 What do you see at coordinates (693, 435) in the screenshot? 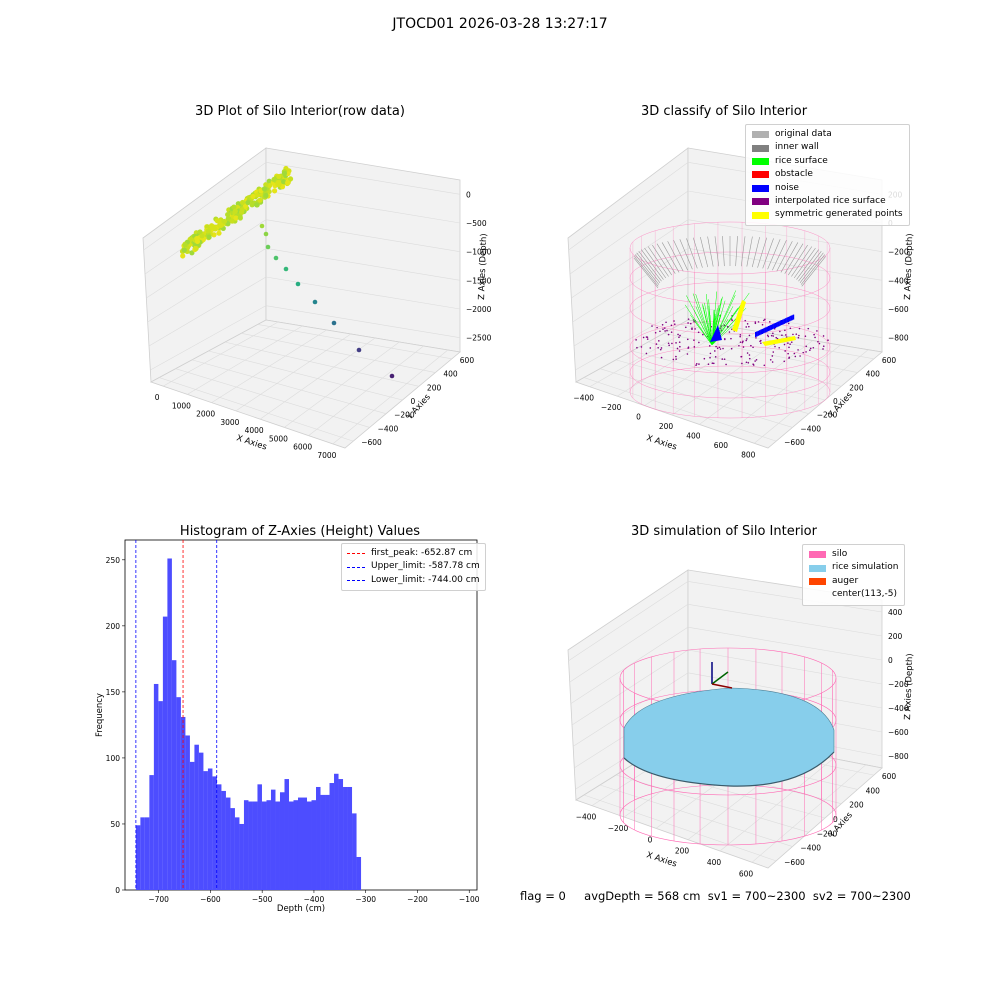
I see `classify-xtick: 400` at bounding box center [693, 435].